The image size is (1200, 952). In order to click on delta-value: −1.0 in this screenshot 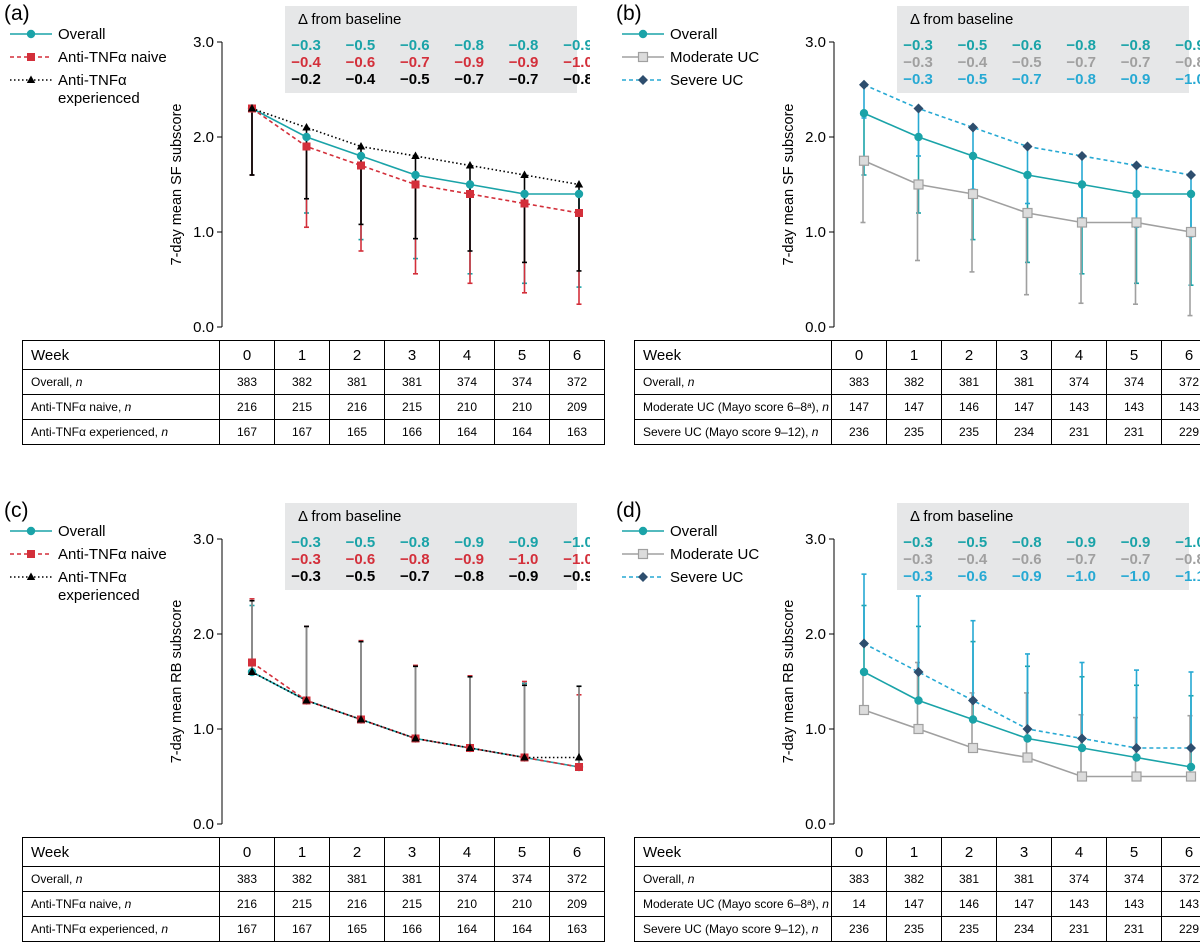, I will do `click(1136, 576)`.